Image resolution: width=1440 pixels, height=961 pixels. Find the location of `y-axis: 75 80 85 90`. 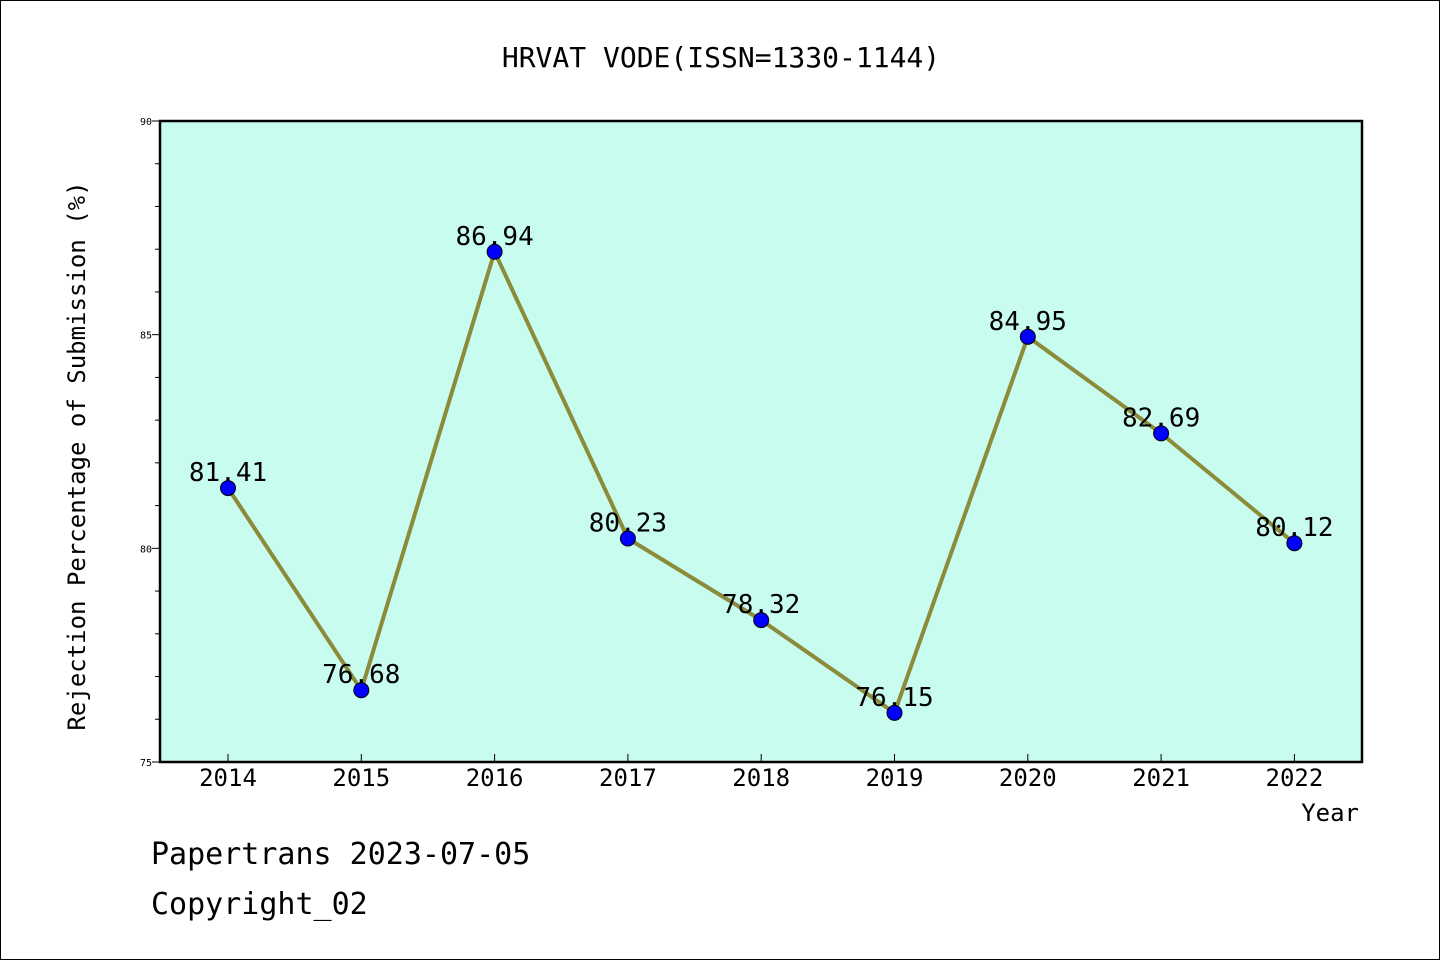

y-axis: 75 80 85 90 is located at coordinates (150, 443).